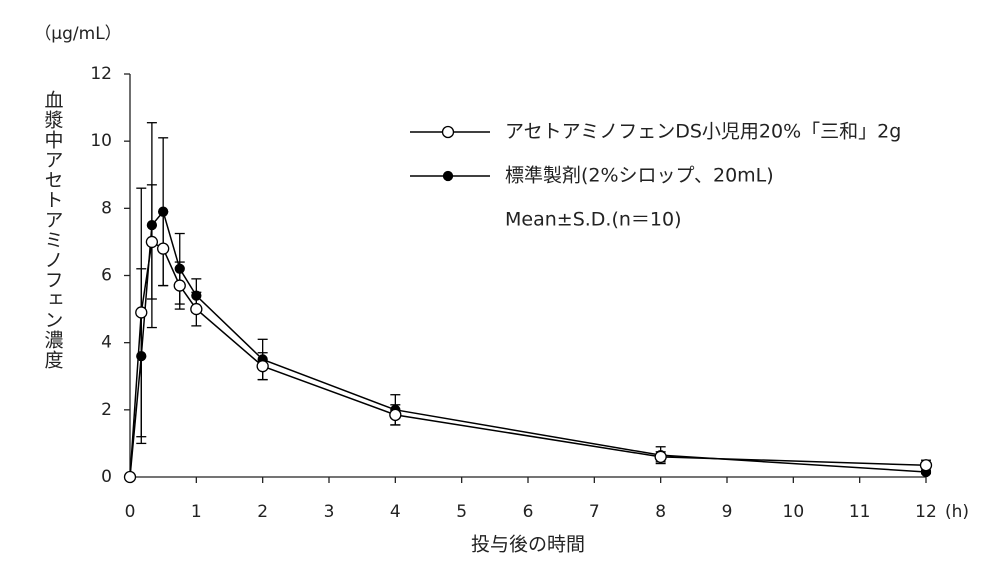 The width and height of the screenshot is (990, 564). I want to click on y-tick-label: 8, so click(106, 208).